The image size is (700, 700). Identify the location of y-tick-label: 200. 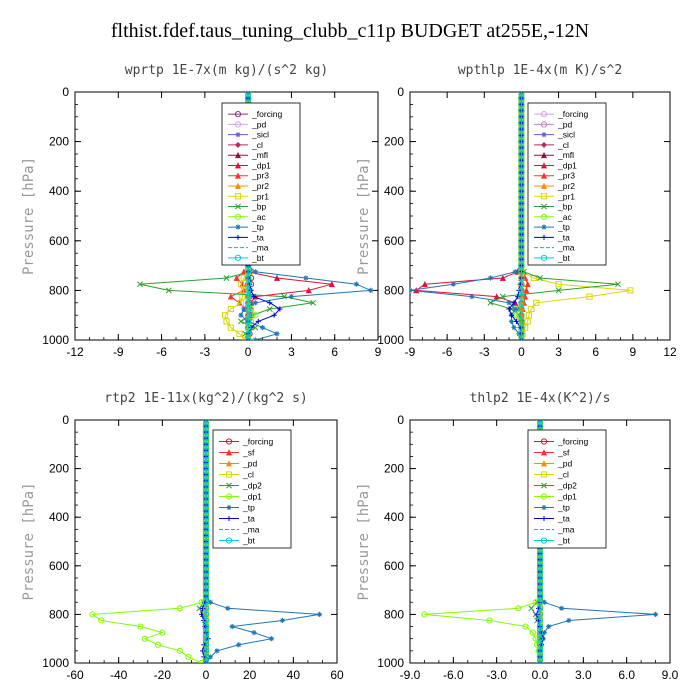
(394, 469).